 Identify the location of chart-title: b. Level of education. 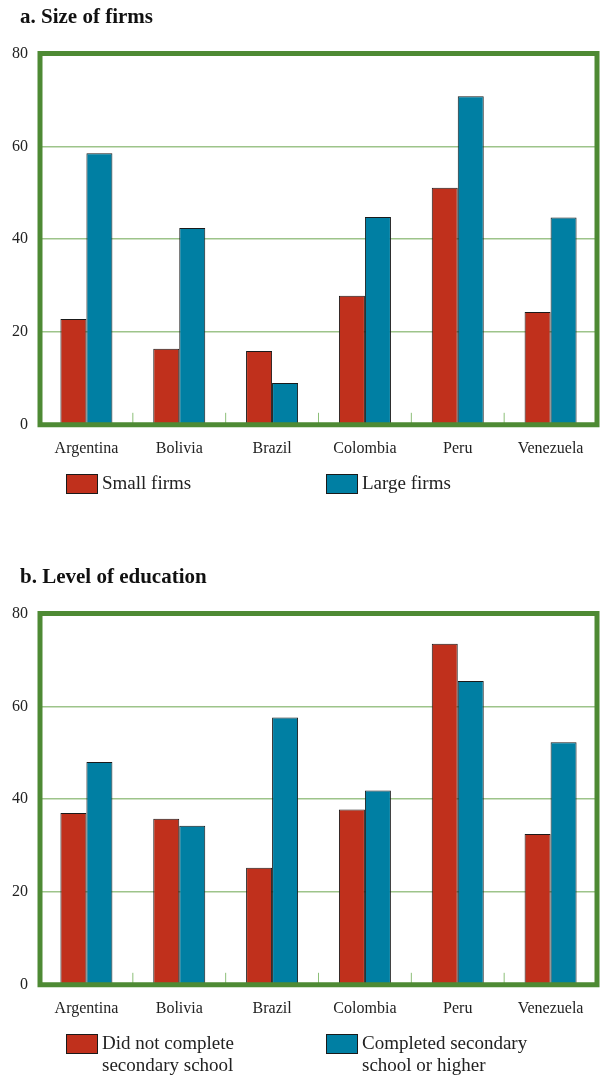
(113, 577).